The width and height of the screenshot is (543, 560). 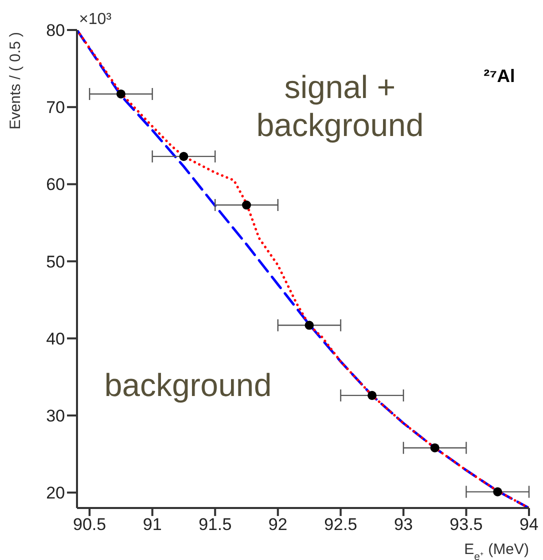 What do you see at coordinates (215, 524) in the screenshot?
I see `x-tick-label: 91.5` at bounding box center [215, 524].